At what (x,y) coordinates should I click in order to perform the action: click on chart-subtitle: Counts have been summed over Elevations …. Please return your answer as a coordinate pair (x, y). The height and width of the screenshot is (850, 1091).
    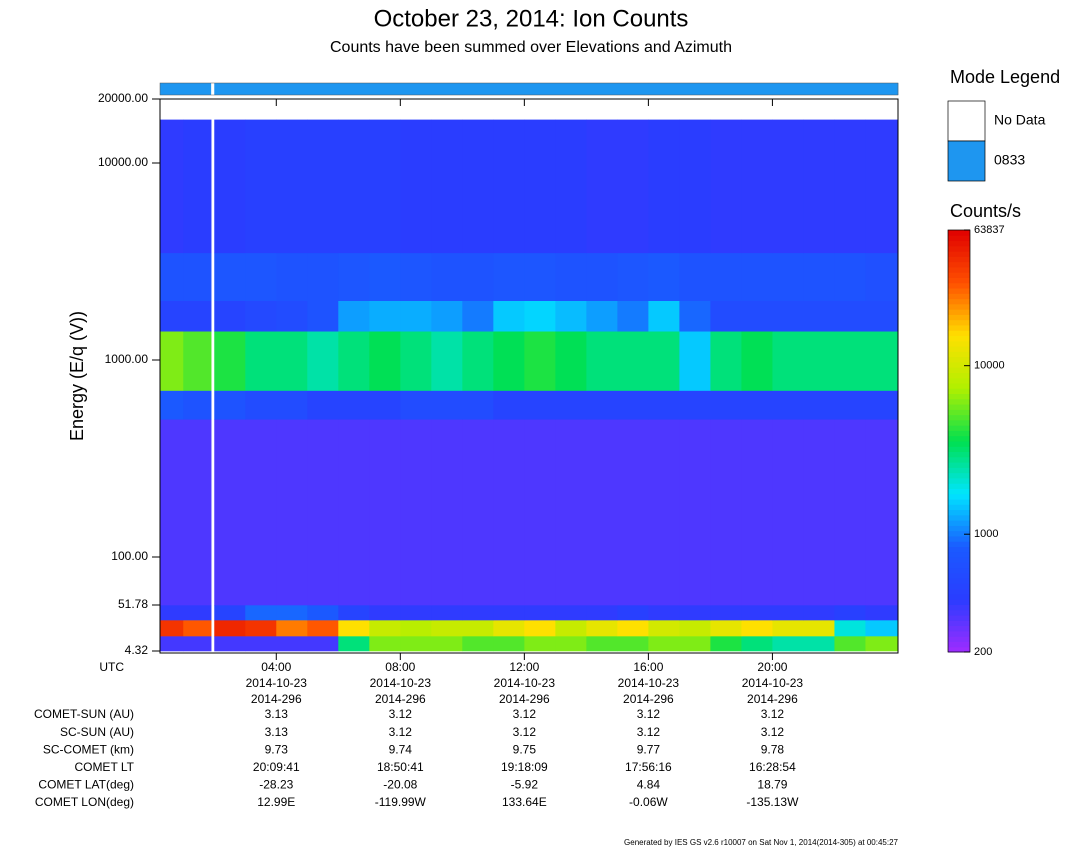
    Looking at the image, I should click on (531, 47).